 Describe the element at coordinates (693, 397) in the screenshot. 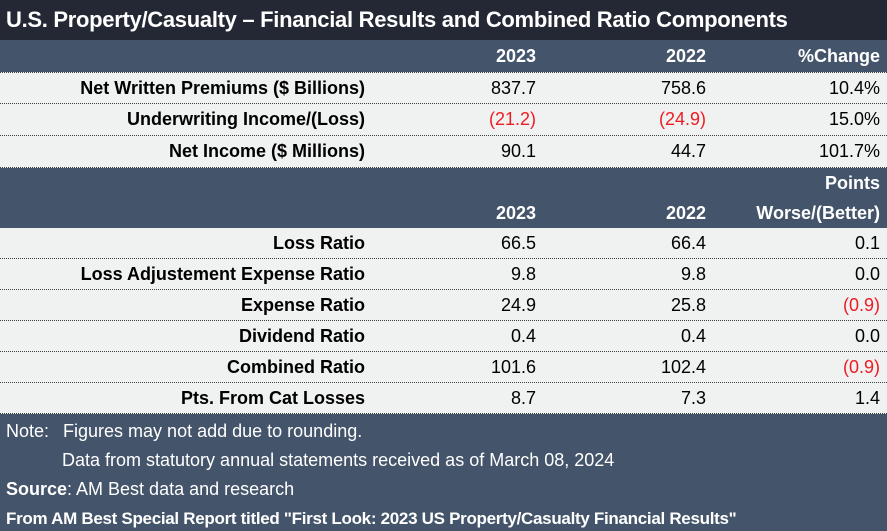

I see `value-2022: 7.3` at that location.